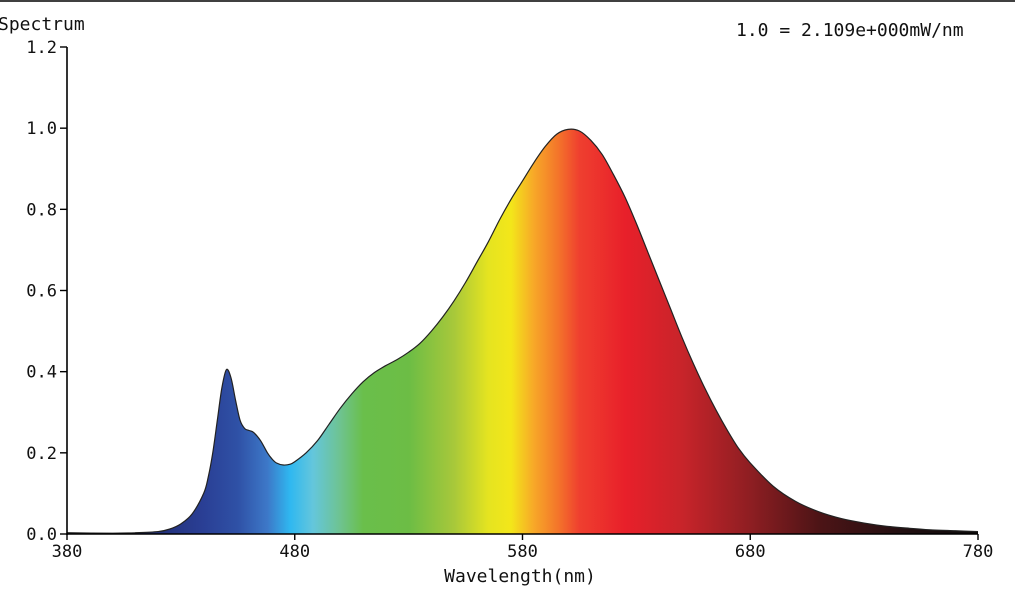  Describe the element at coordinates (41, 373) in the screenshot. I see `y-tick-label: 0.4` at that location.